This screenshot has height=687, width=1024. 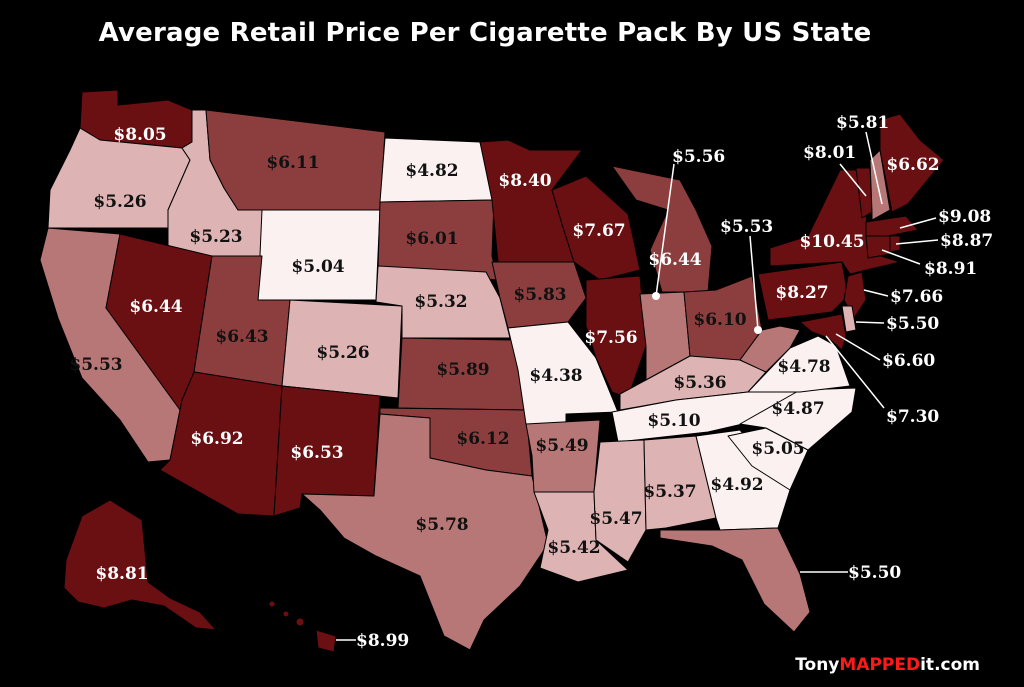 I want to click on state-ma, so click(x=892, y=226).